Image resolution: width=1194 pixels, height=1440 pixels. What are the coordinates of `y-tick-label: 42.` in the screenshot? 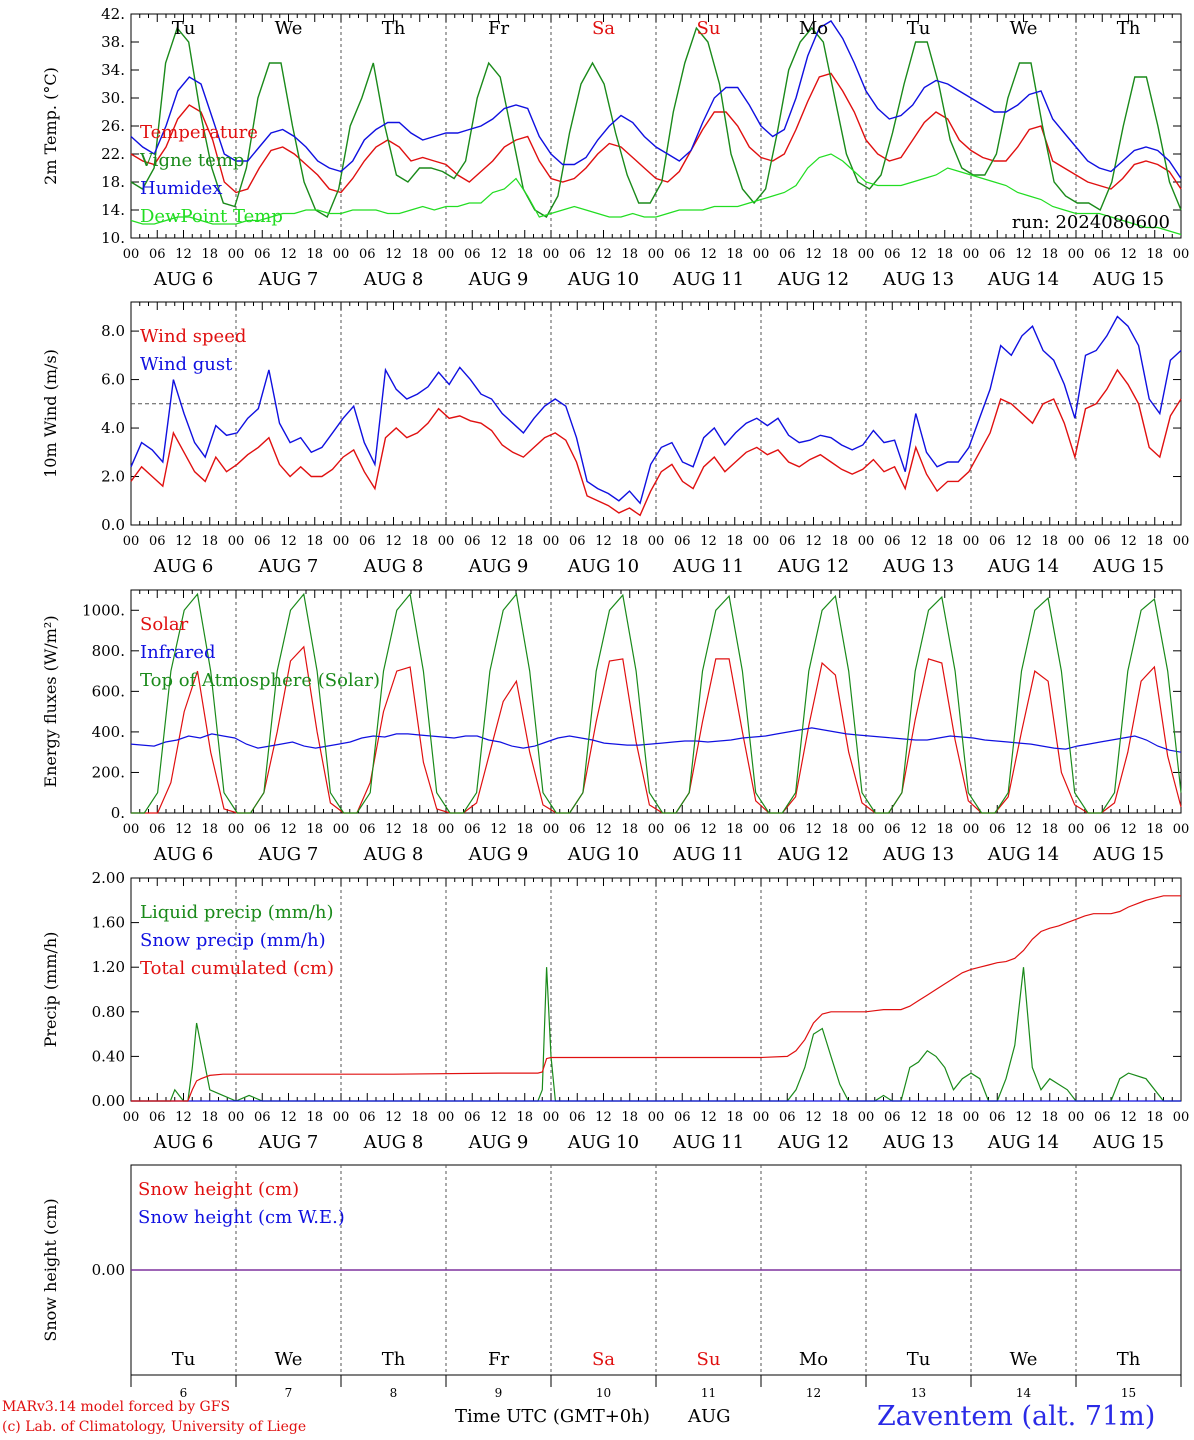 It's located at (113, 14).